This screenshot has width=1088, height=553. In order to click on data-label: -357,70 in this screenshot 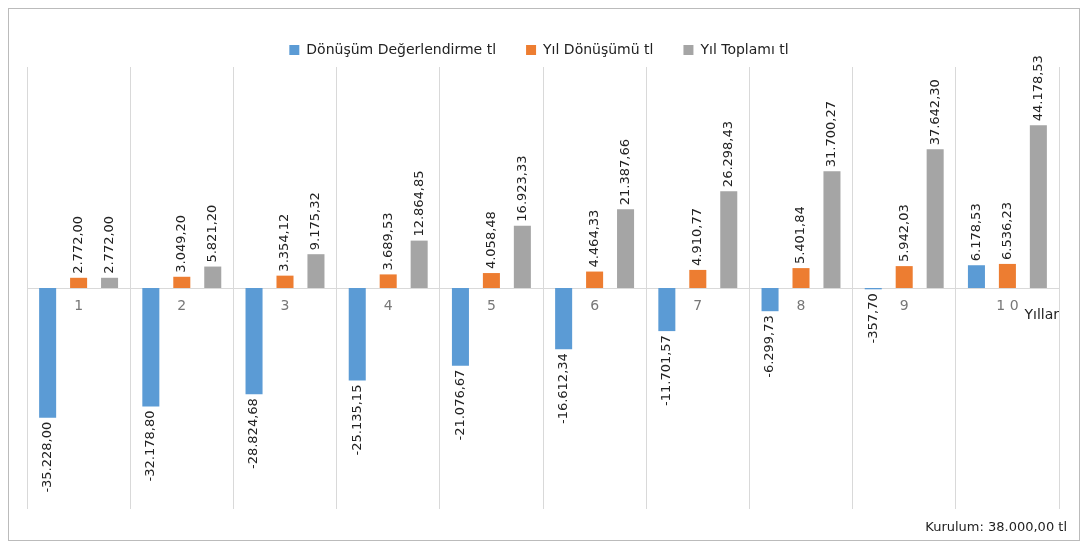, I will do `click(872, 318)`.